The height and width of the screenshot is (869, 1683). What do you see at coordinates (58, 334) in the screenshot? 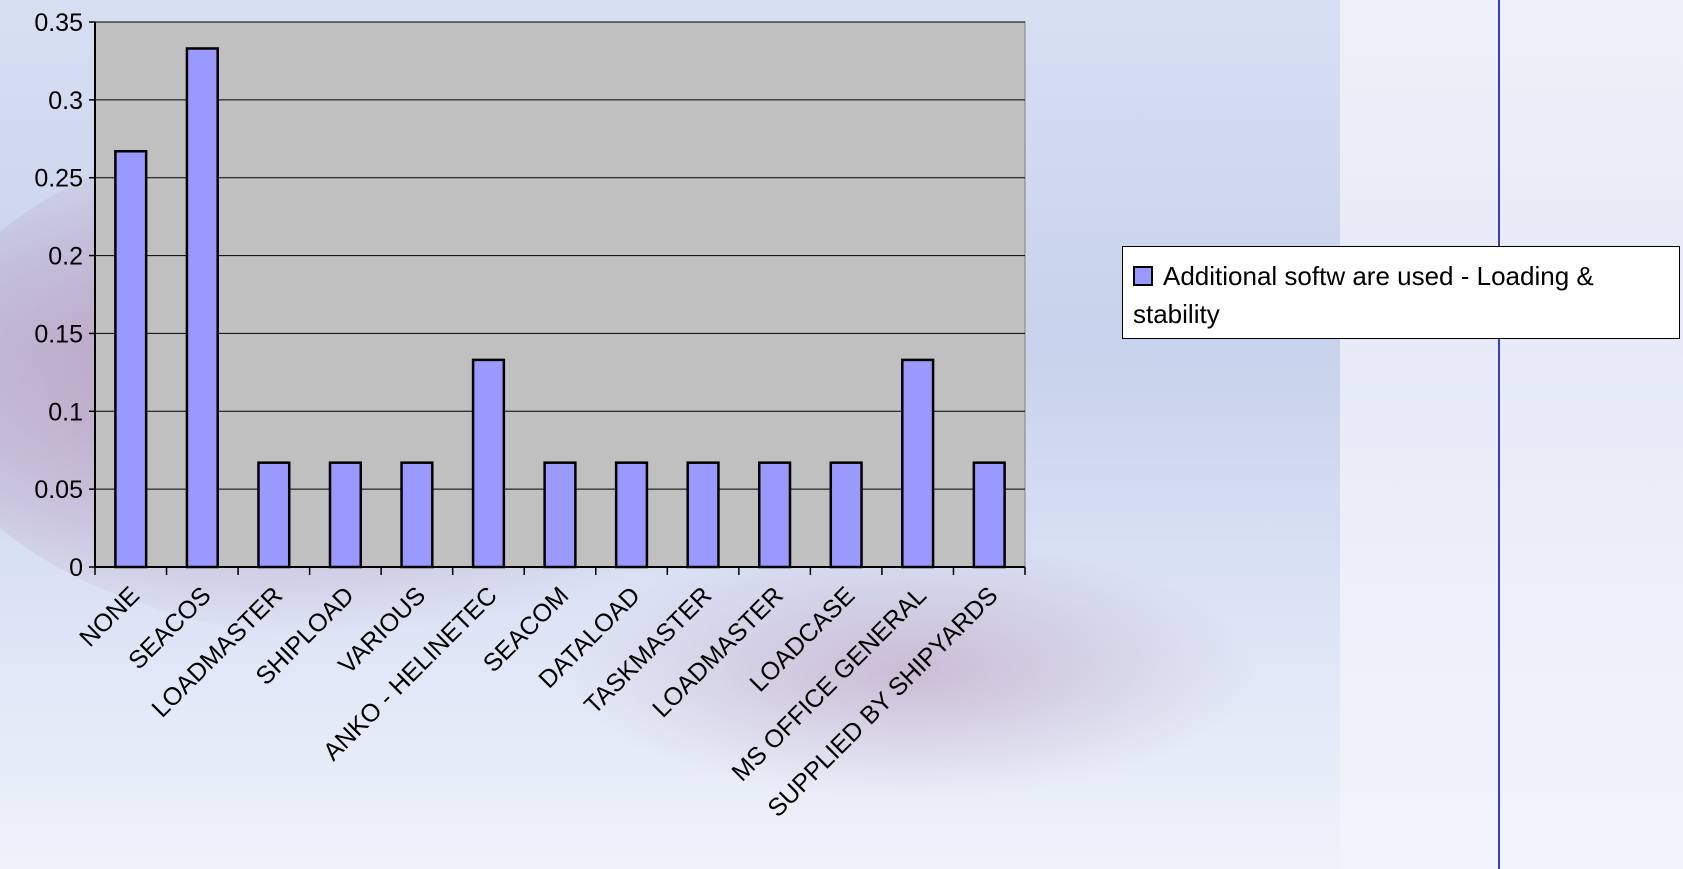
I see `y-tick-label: 0.15` at bounding box center [58, 334].